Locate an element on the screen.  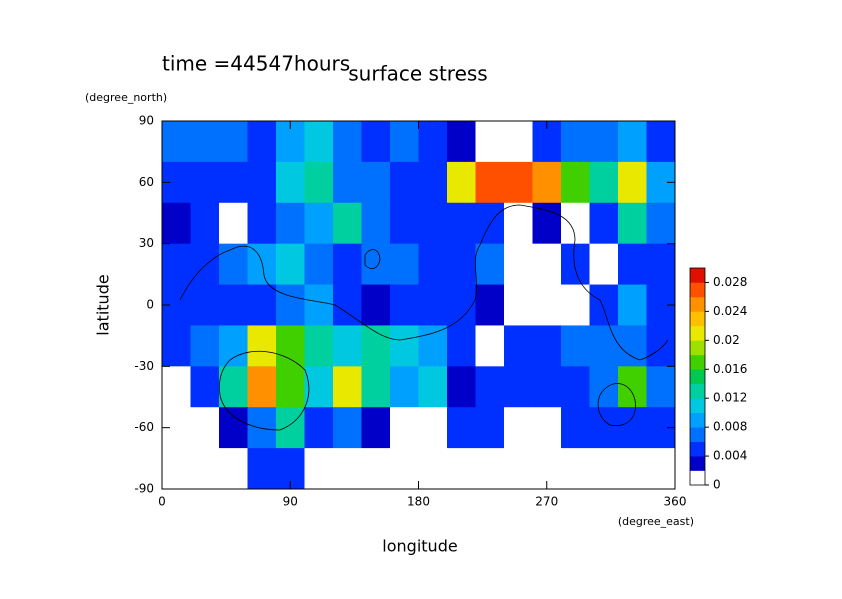
colorbar-tick-label: 0.02 is located at coordinates (726, 340).